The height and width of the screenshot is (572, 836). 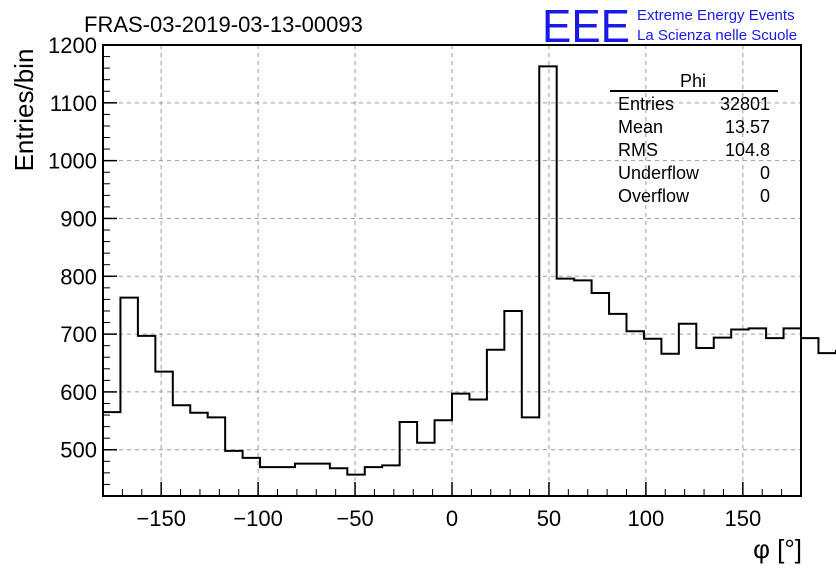 What do you see at coordinates (258, 518) in the screenshot?
I see `x-tick-label: −100` at bounding box center [258, 518].